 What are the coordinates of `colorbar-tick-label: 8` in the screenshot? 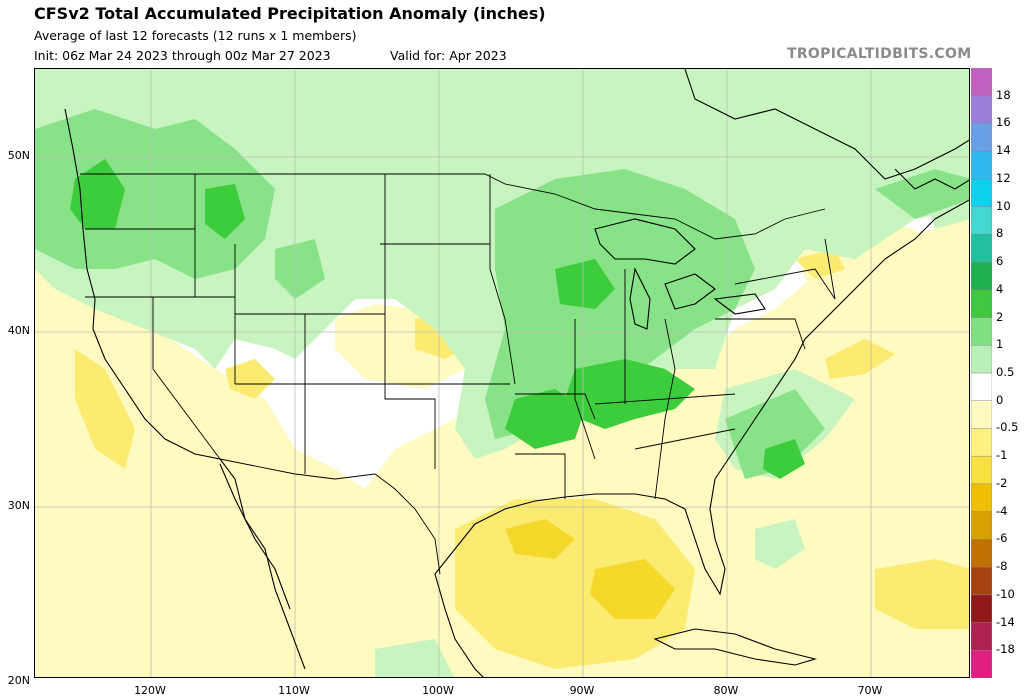 It's located at (1000, 233).